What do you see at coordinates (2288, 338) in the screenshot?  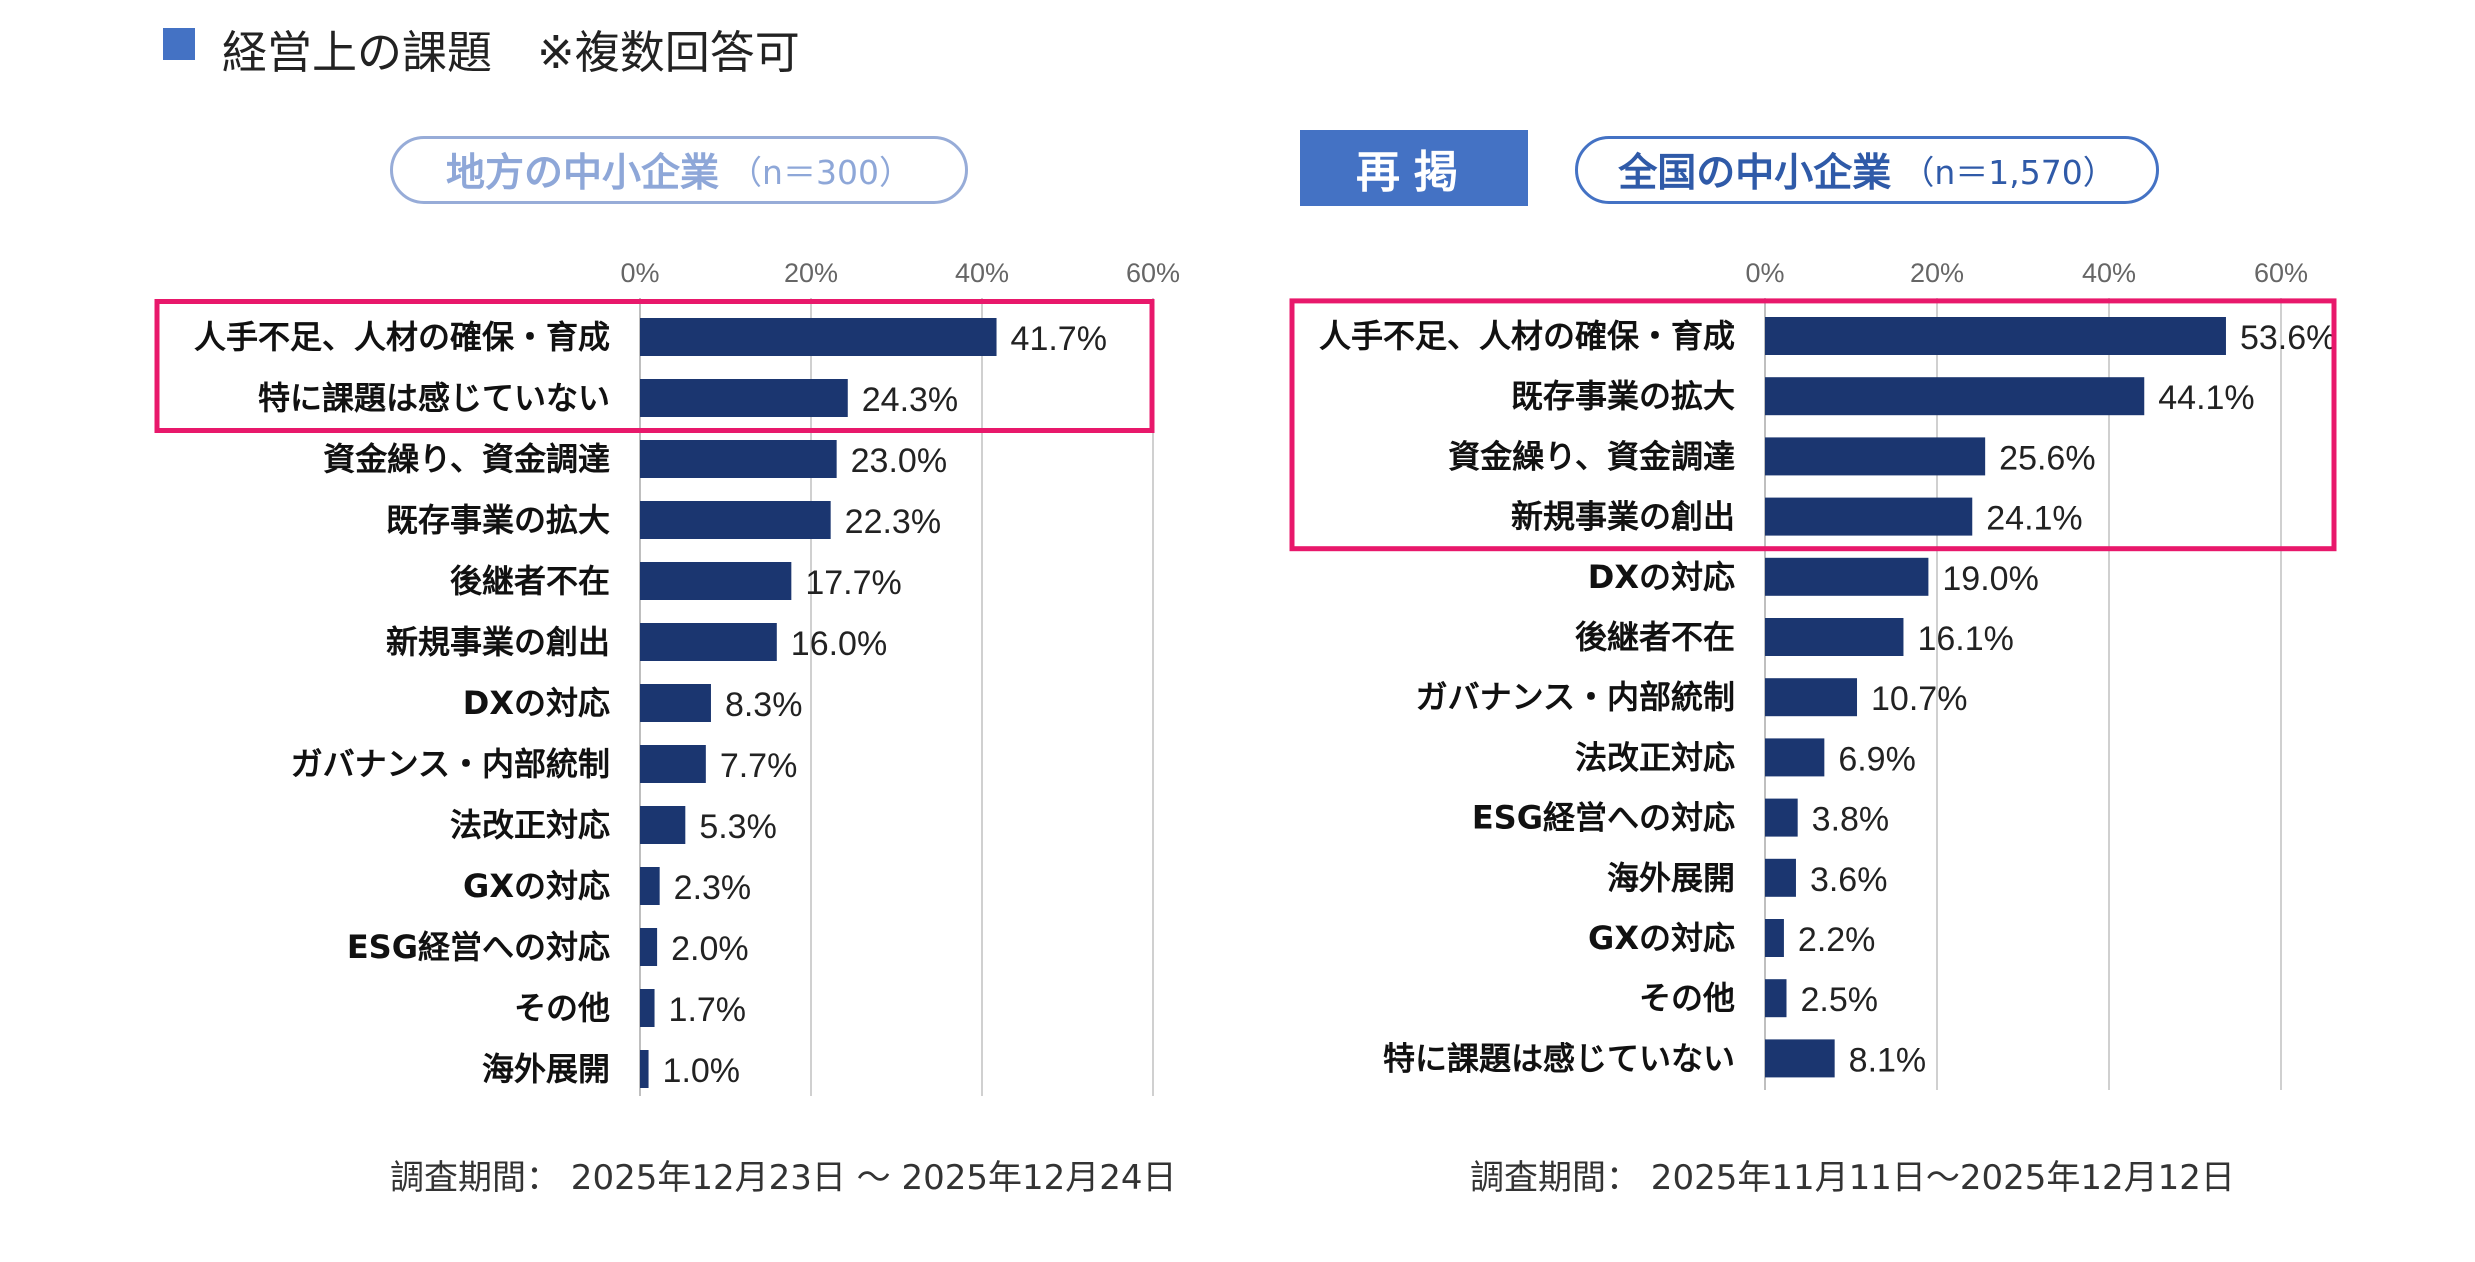 I see `right-value-label: 53.6%` at bounding box center [2288, 338].